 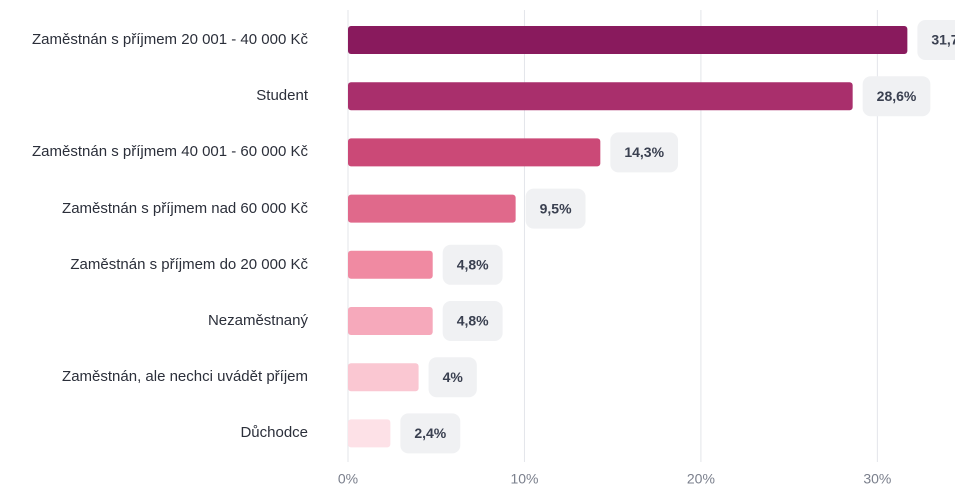 I want to click on value-label: 28,6%, so click(x=897, y=96).